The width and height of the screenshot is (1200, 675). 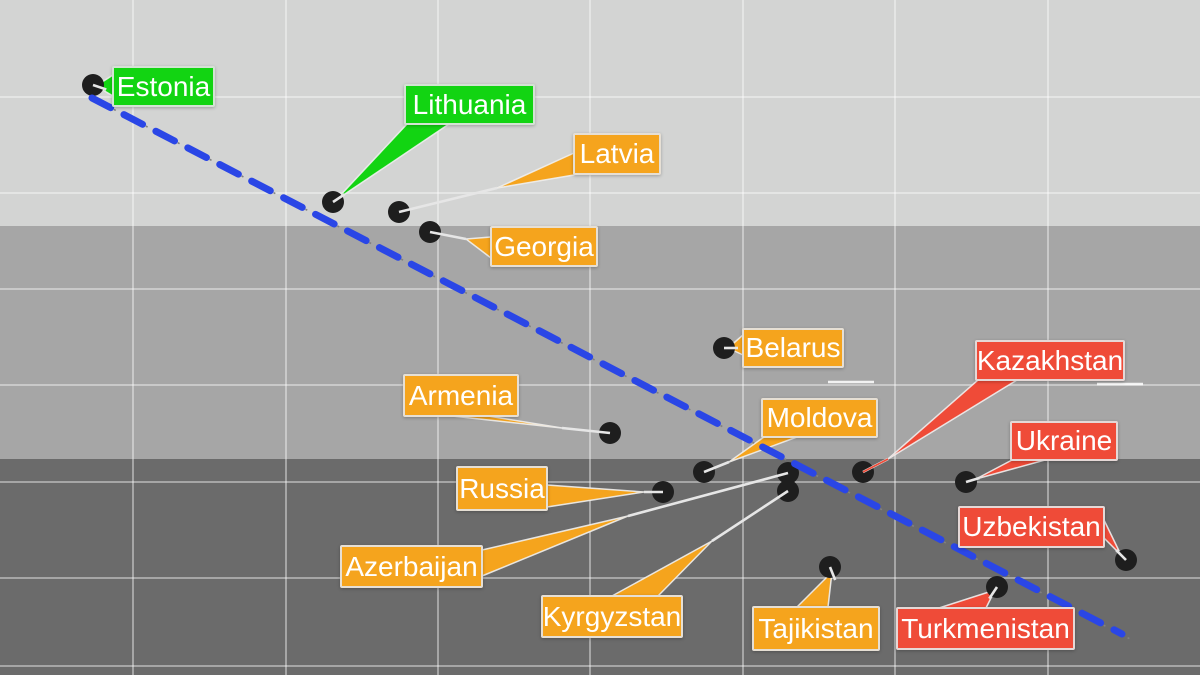 What do you see at coordinates (1121, 555) in the screenshot?
I see `leader-line-uzbekistan` at bounding box center [1121, 555].